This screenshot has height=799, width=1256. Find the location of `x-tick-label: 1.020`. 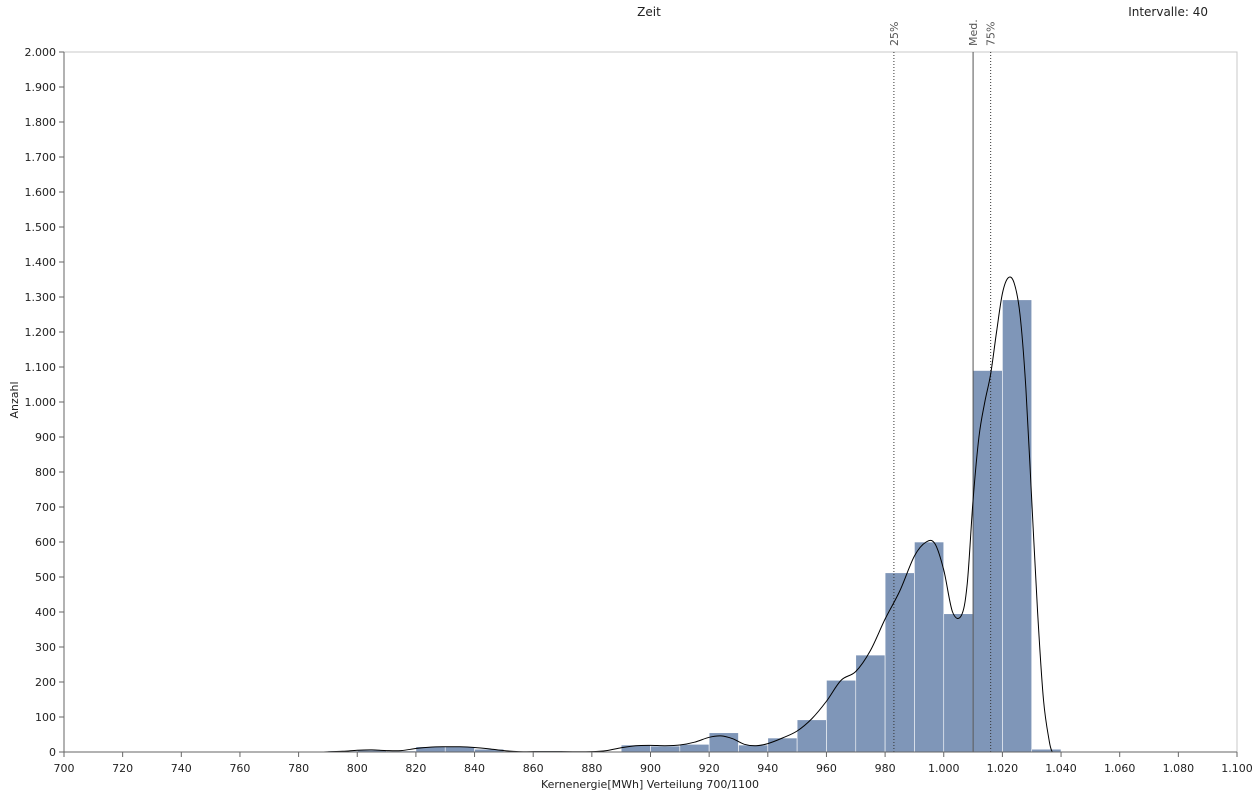

x-tick-label: 1.020 is located at coordinates (1003, 768).